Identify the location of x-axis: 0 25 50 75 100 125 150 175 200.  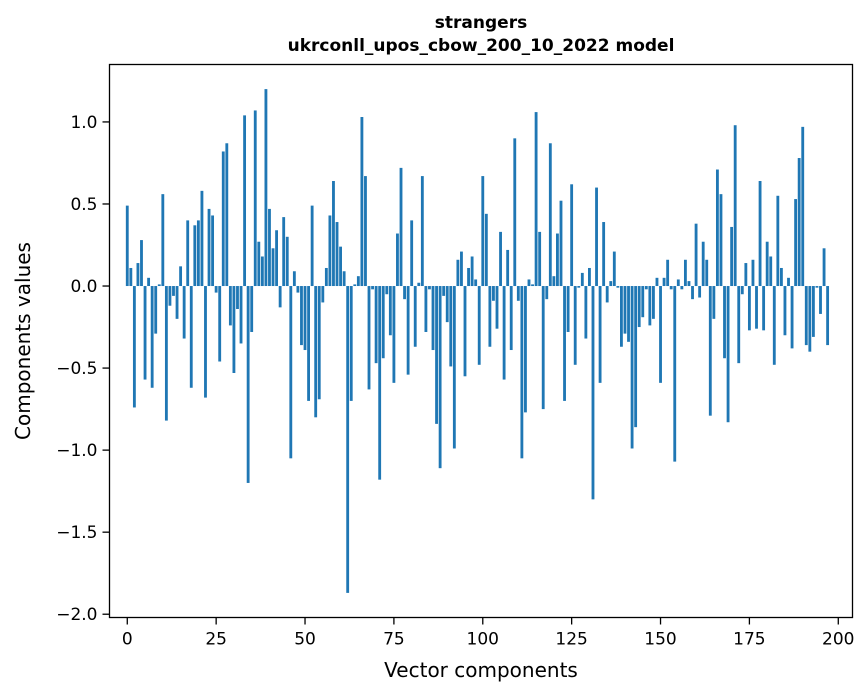
(488, 633).